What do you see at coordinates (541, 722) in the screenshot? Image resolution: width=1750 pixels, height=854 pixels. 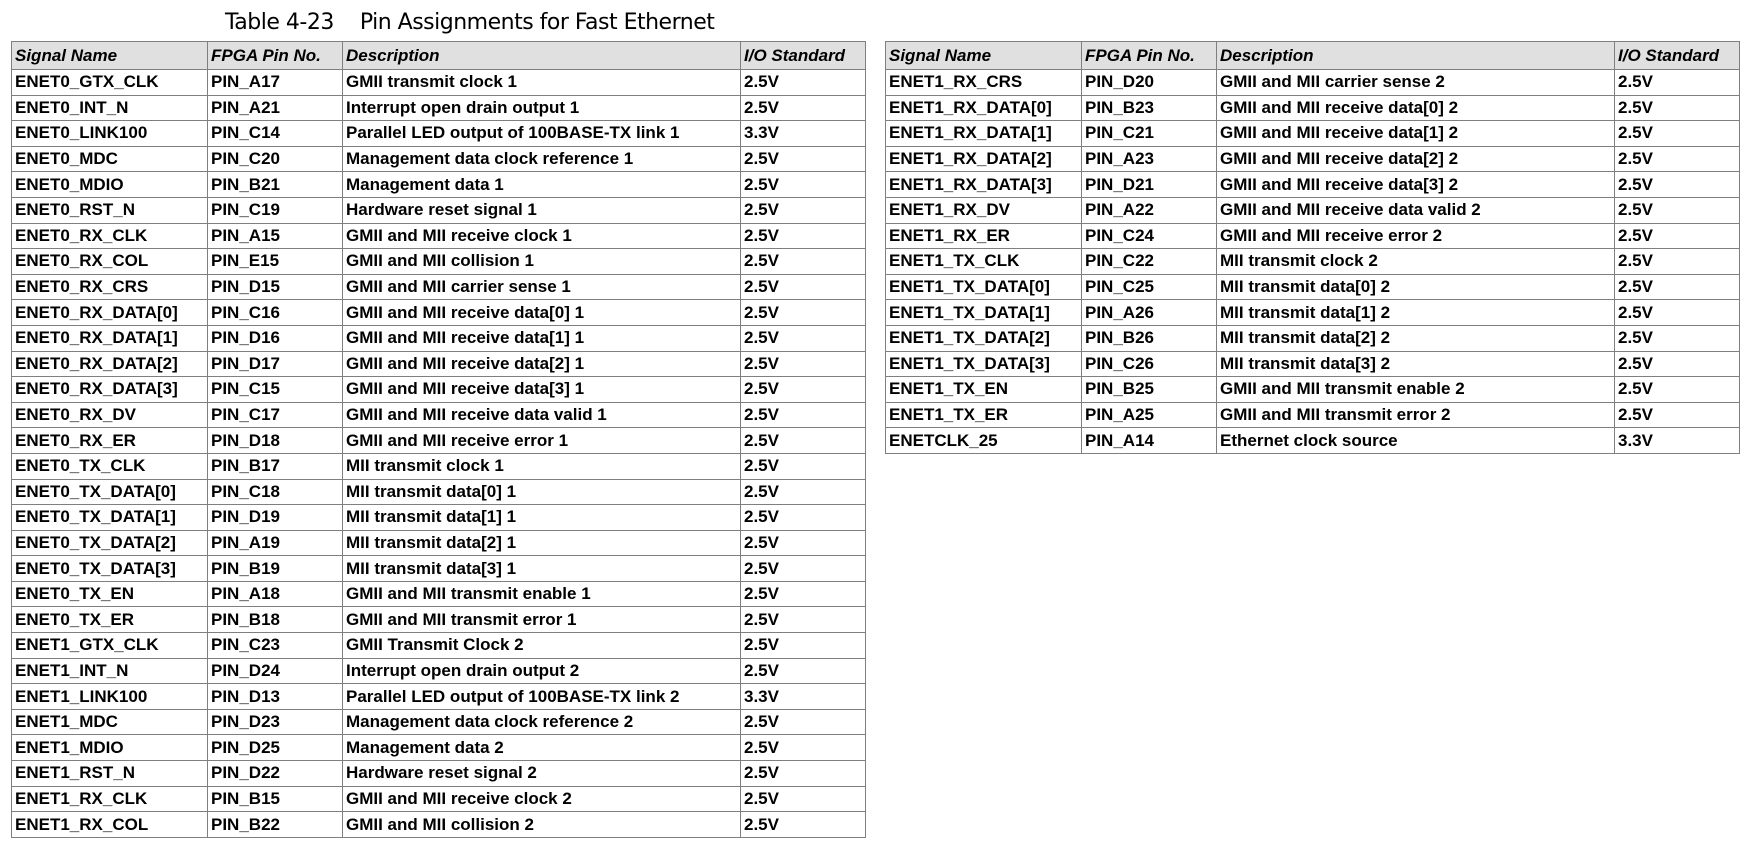 I see `description-cell: Management data clock reference 2` at bounding box center [541, 722].